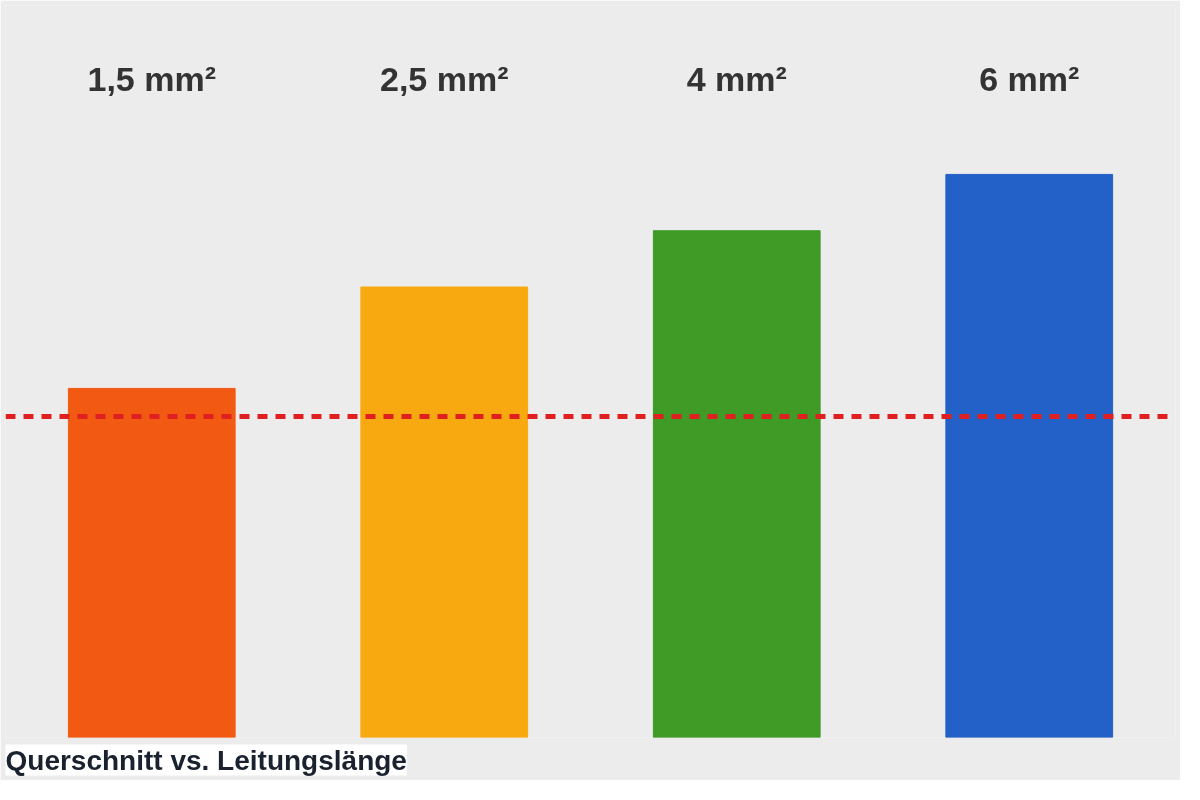 The image size is (1200, 800). Describe the element at coordinates (736, 78) in the screenshot. I see `x-tick-label: 4 mm²` at that location.